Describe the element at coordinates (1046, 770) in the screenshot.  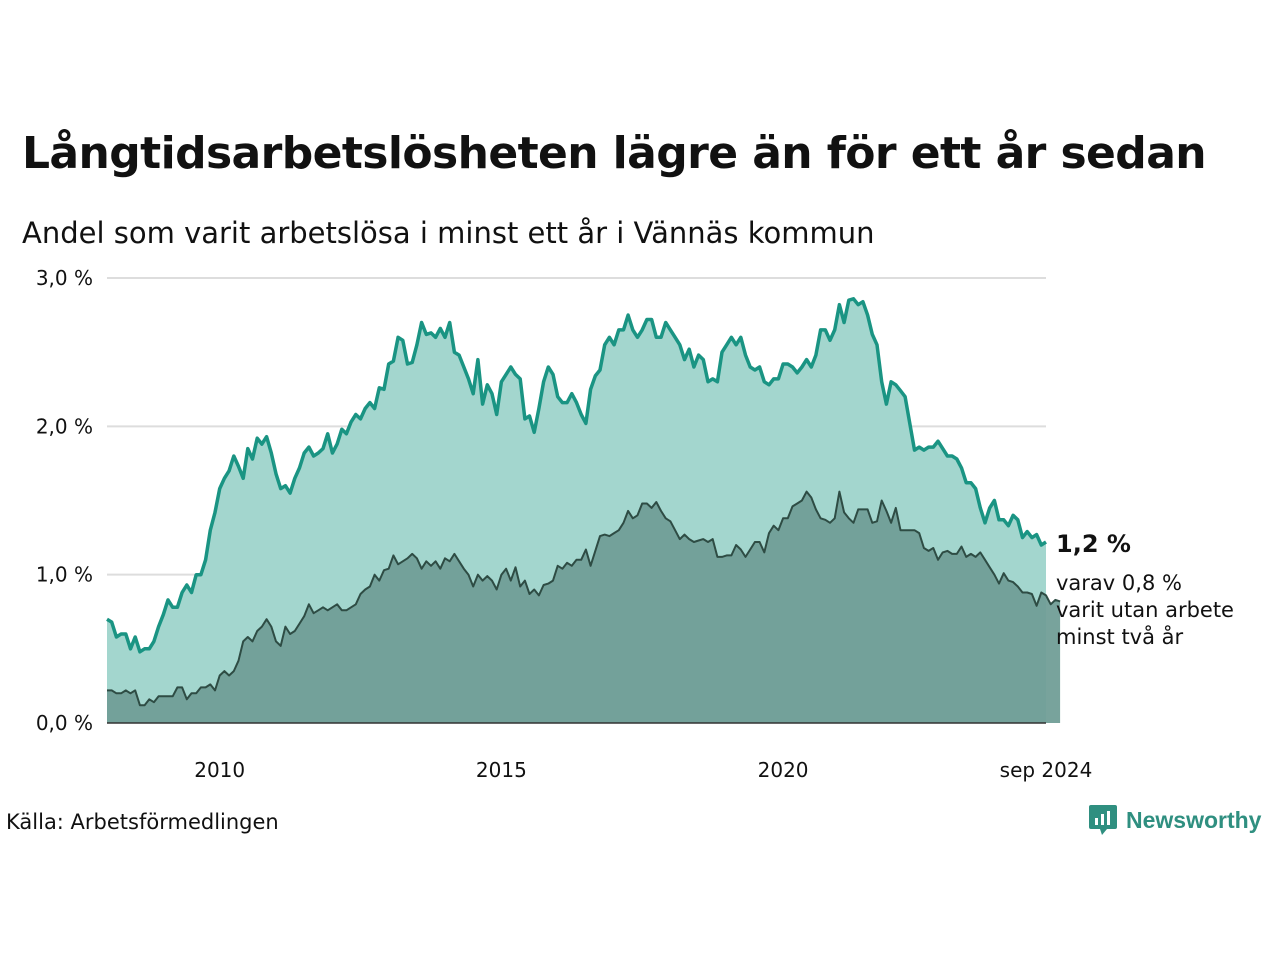
I see `x-tick-label: sep 2024` at that location.